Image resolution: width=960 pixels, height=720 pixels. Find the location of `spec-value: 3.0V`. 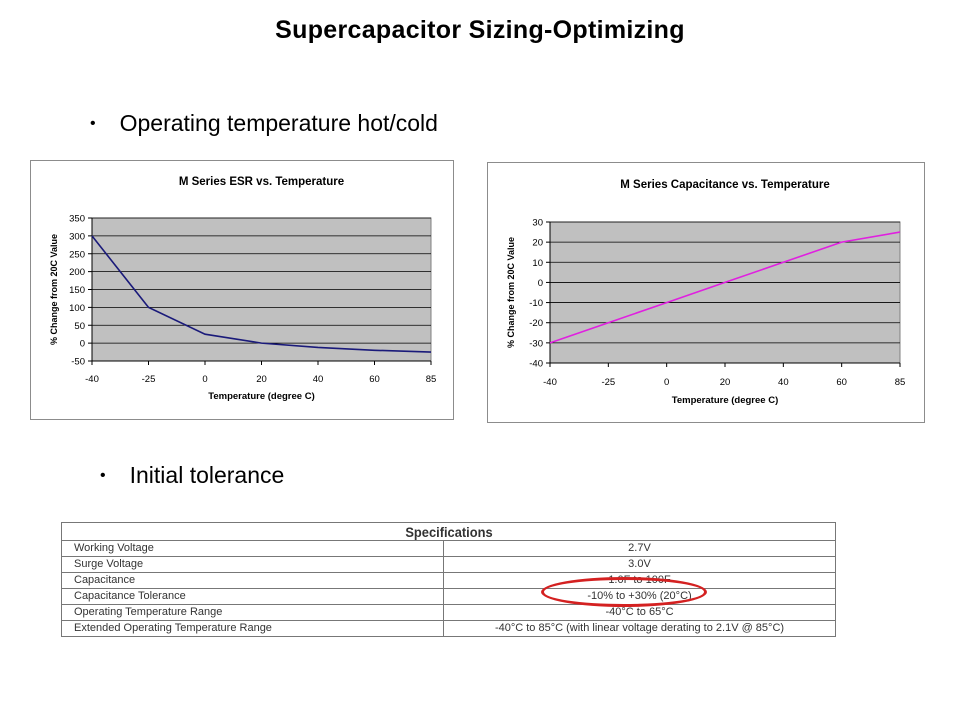

spec-value: 3.0V is located at coordinates (639, 564).